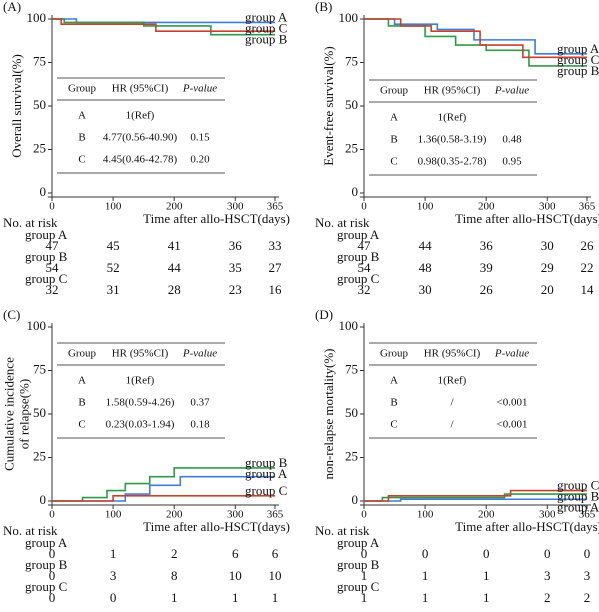 The height and width of the screenshot is (612, 599). Describe the element at coordinates (276, 289) in the screenshot. I see `at-risk-count: 16` at that location.